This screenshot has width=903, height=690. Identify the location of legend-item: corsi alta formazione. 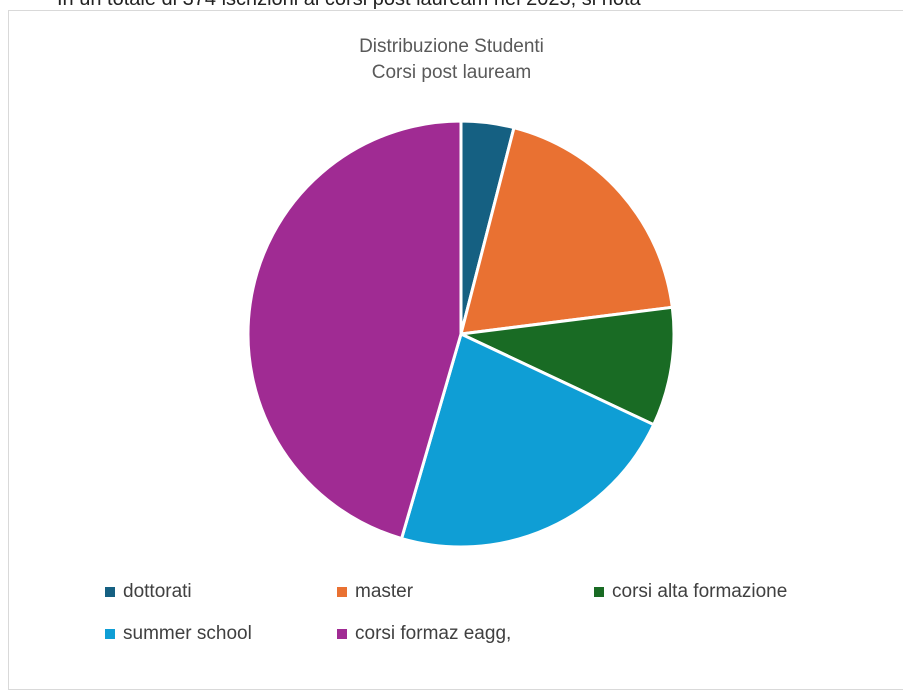
(690, 592).